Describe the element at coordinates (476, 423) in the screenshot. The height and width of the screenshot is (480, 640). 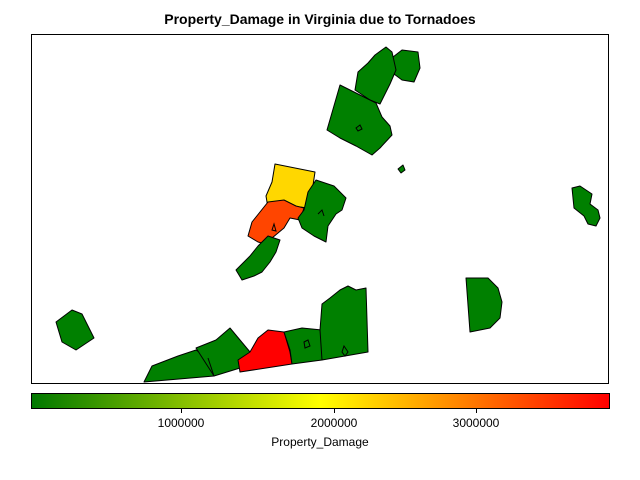
I see `colorbar-tick-label: 3000000` at that location.